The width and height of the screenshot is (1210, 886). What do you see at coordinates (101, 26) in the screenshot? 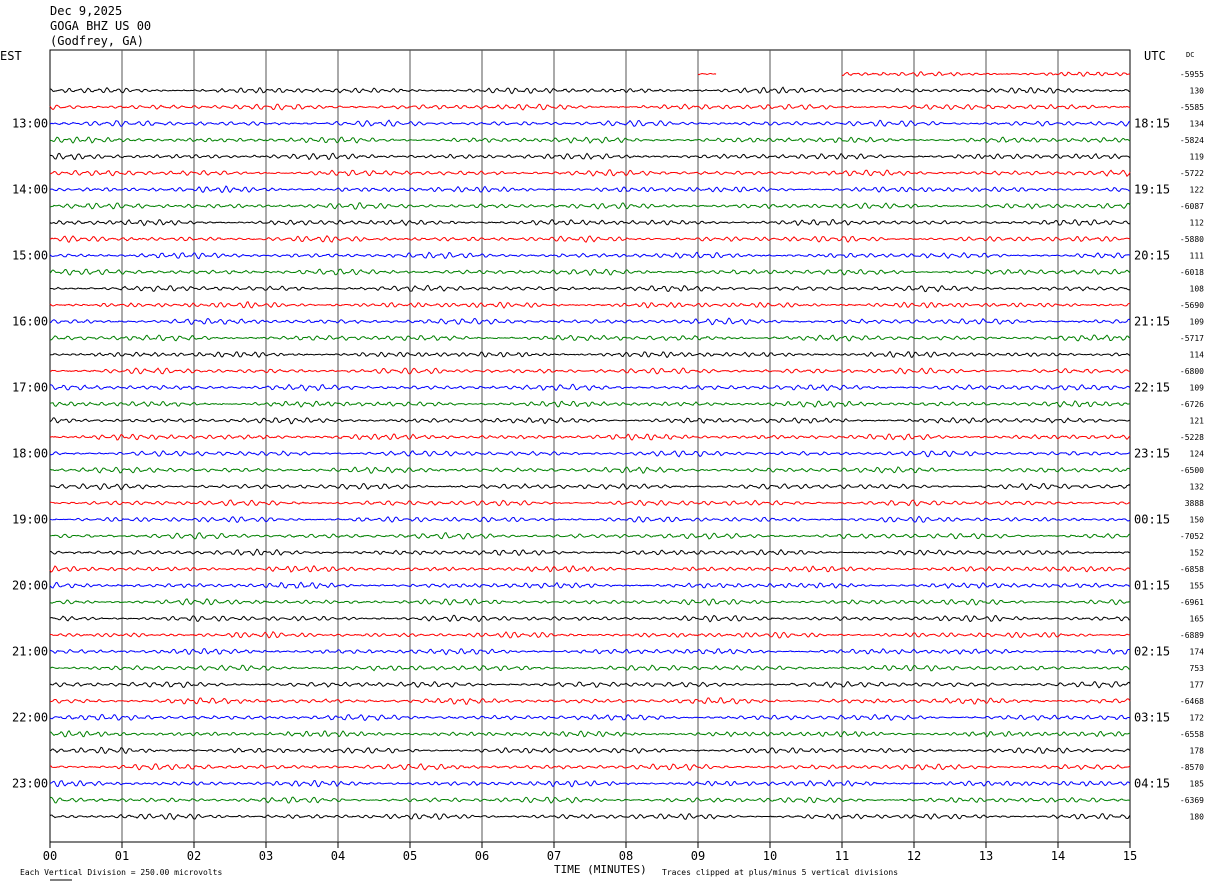
I see `station-code: GOGA BHZ US 00` at bounding box center [101, 26].